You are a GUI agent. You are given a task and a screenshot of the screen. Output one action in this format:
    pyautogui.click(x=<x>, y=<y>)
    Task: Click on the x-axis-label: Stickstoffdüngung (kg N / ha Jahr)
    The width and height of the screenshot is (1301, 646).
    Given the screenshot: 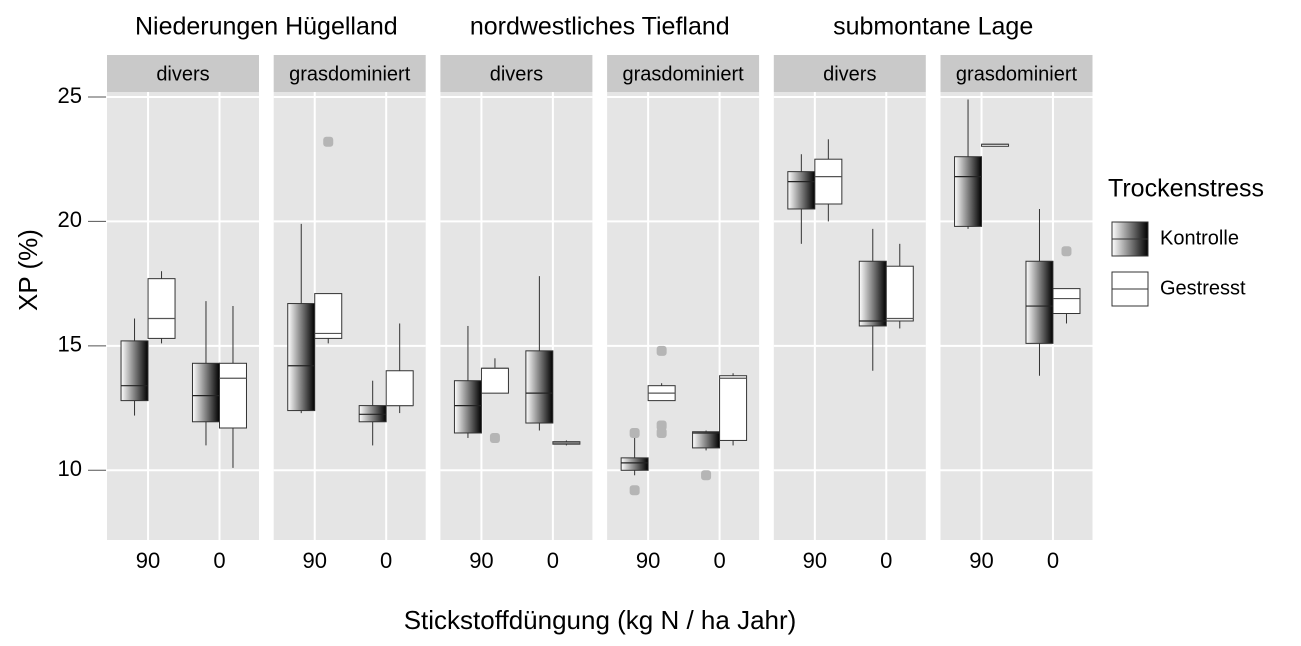 What is the action you would take?
    pyautogui.click(x=600, y=620)
    